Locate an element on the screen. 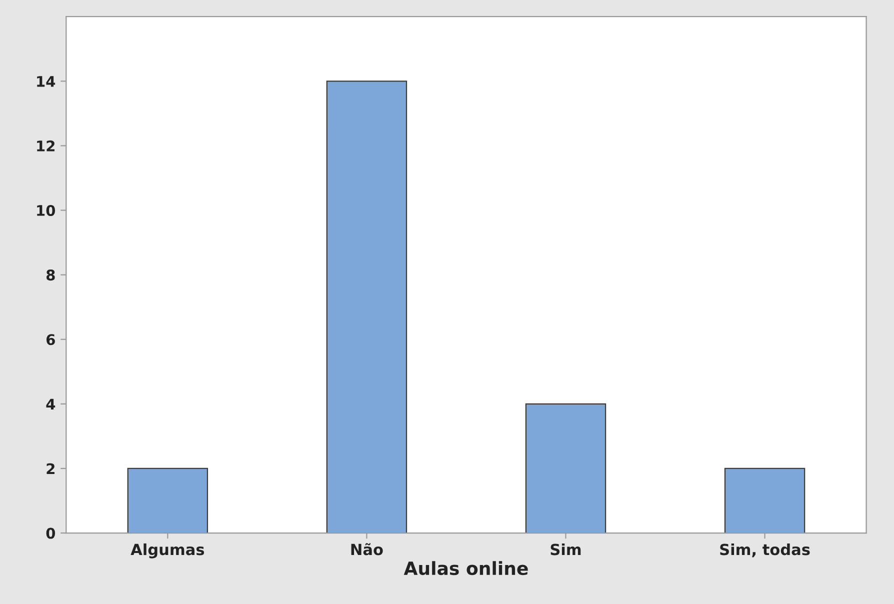 Image resolution: width=894 pixels, height=604 pixels. y-tick-label: 10 is located at coordinates (46, 210).